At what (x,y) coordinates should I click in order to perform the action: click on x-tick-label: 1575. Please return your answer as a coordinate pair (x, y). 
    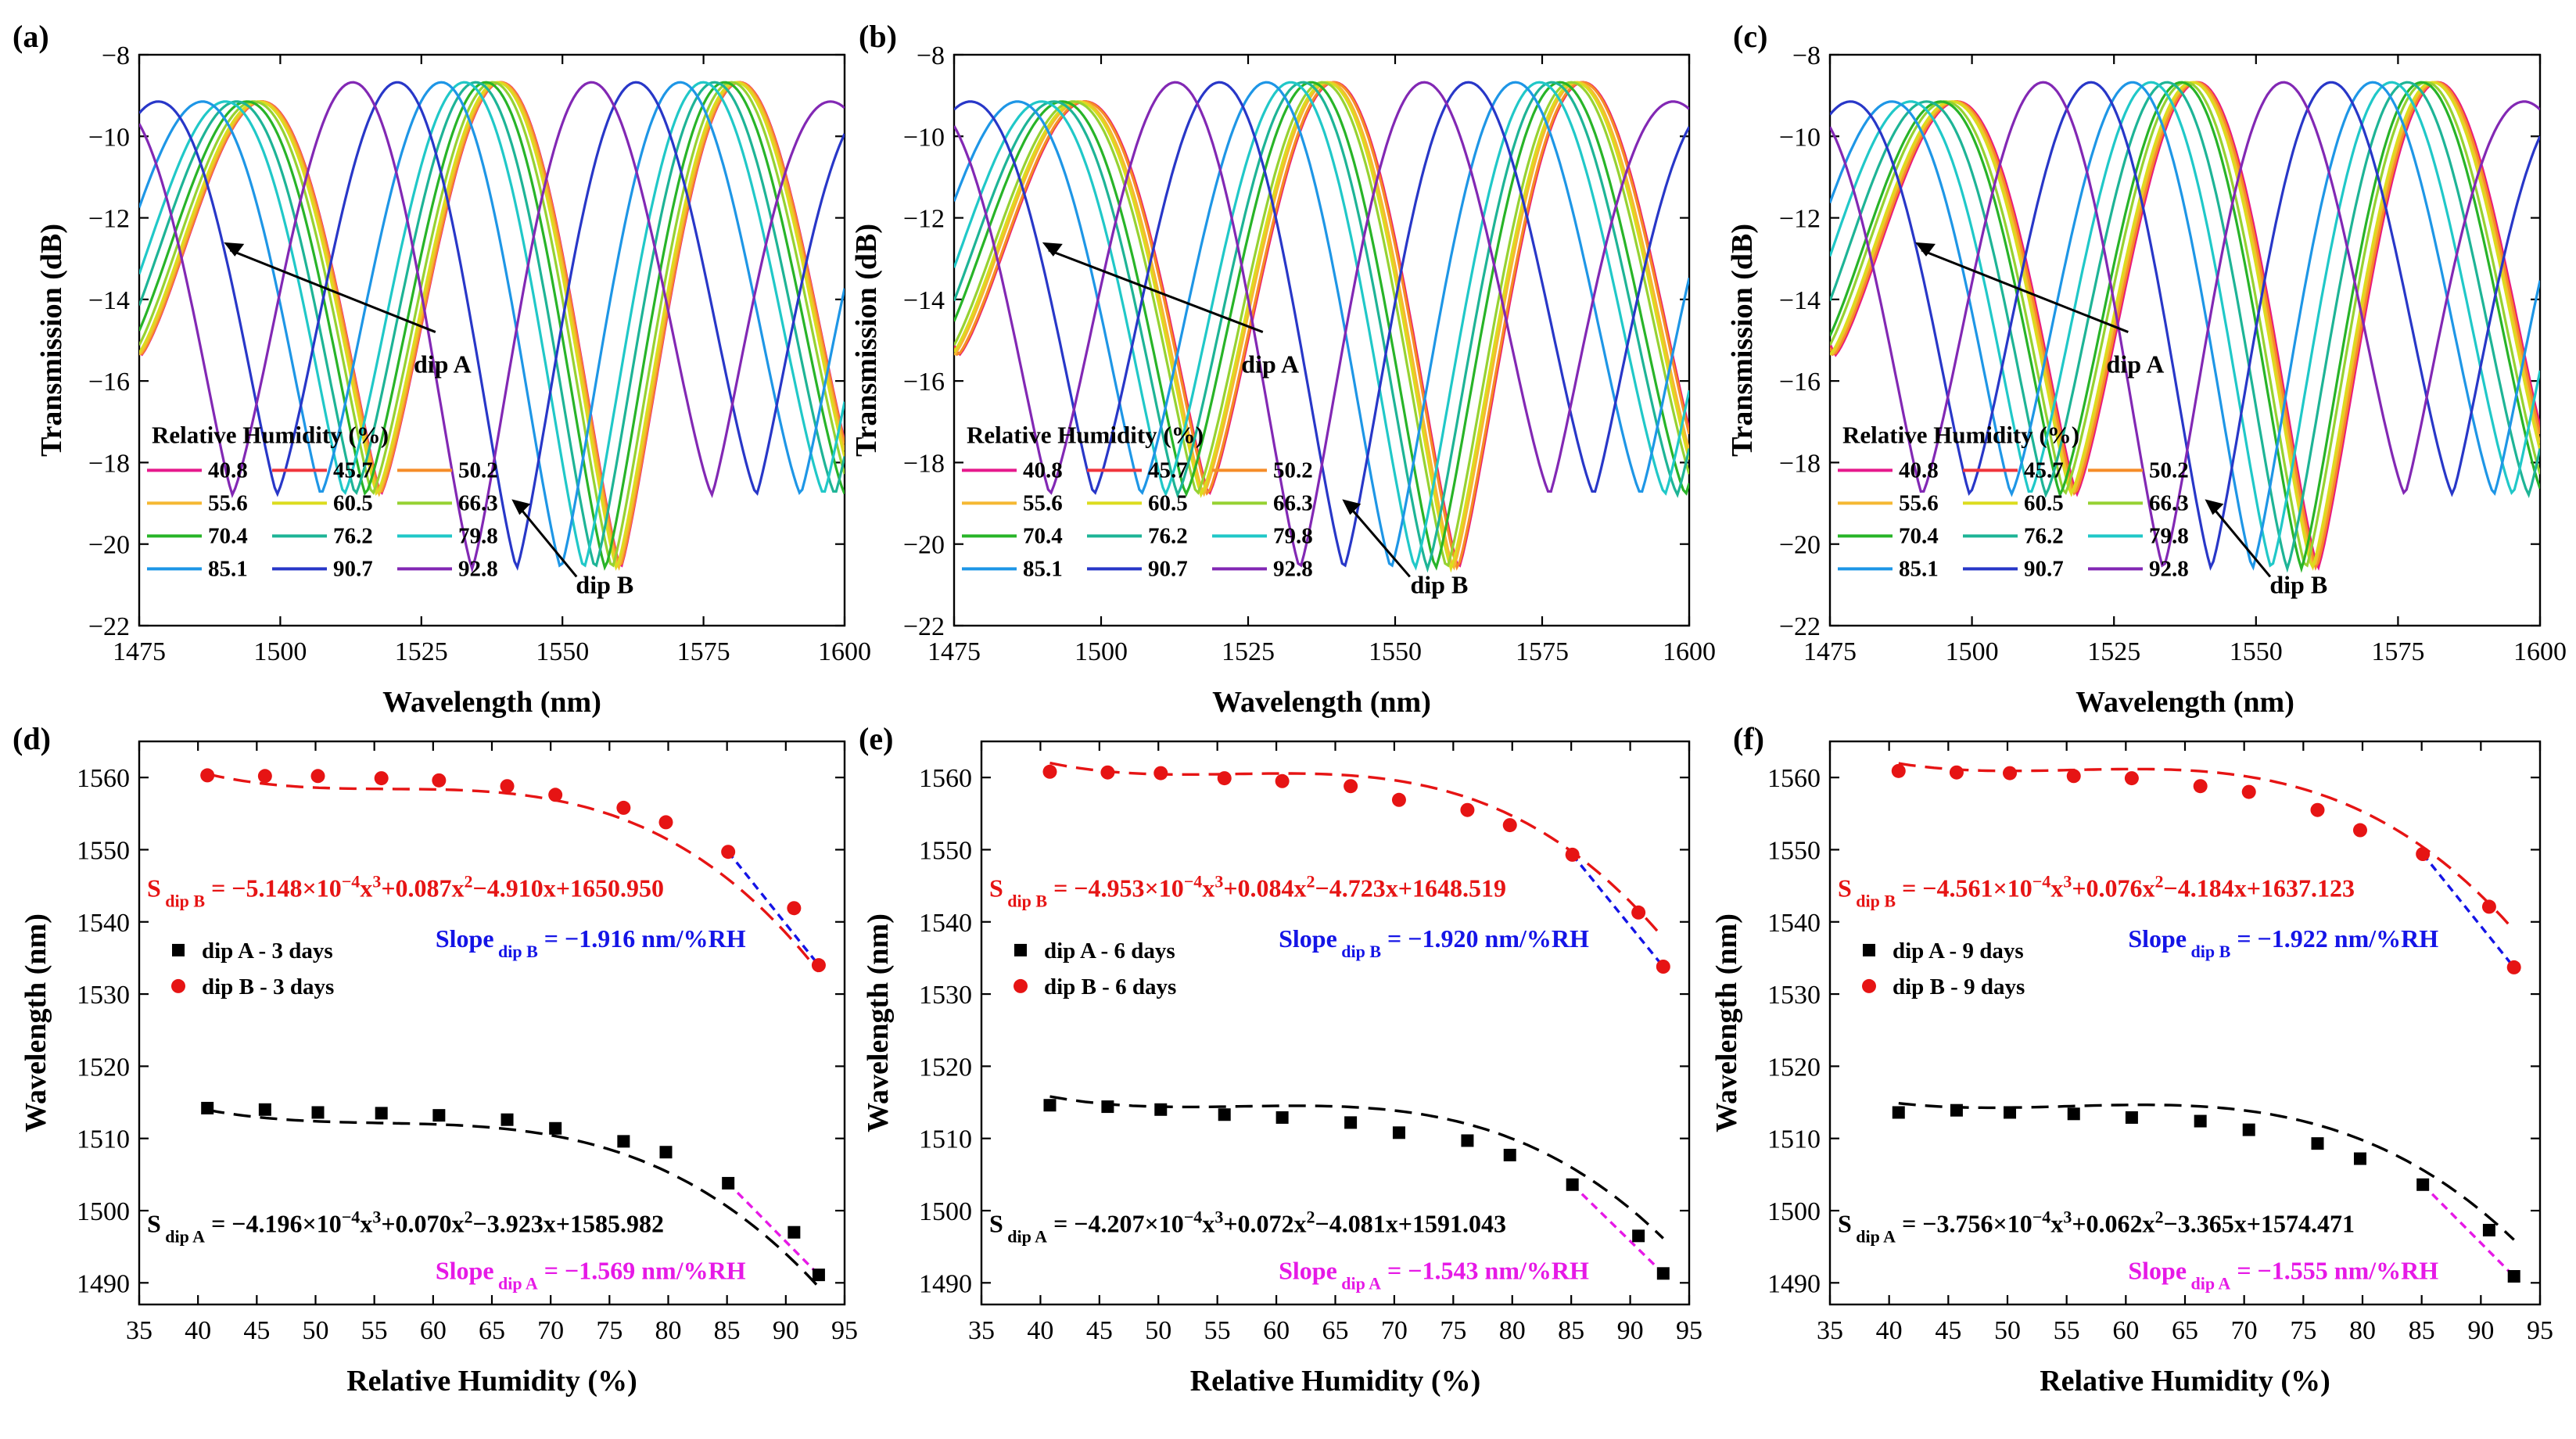
    Looking at the image, I should click on (1542, 651).